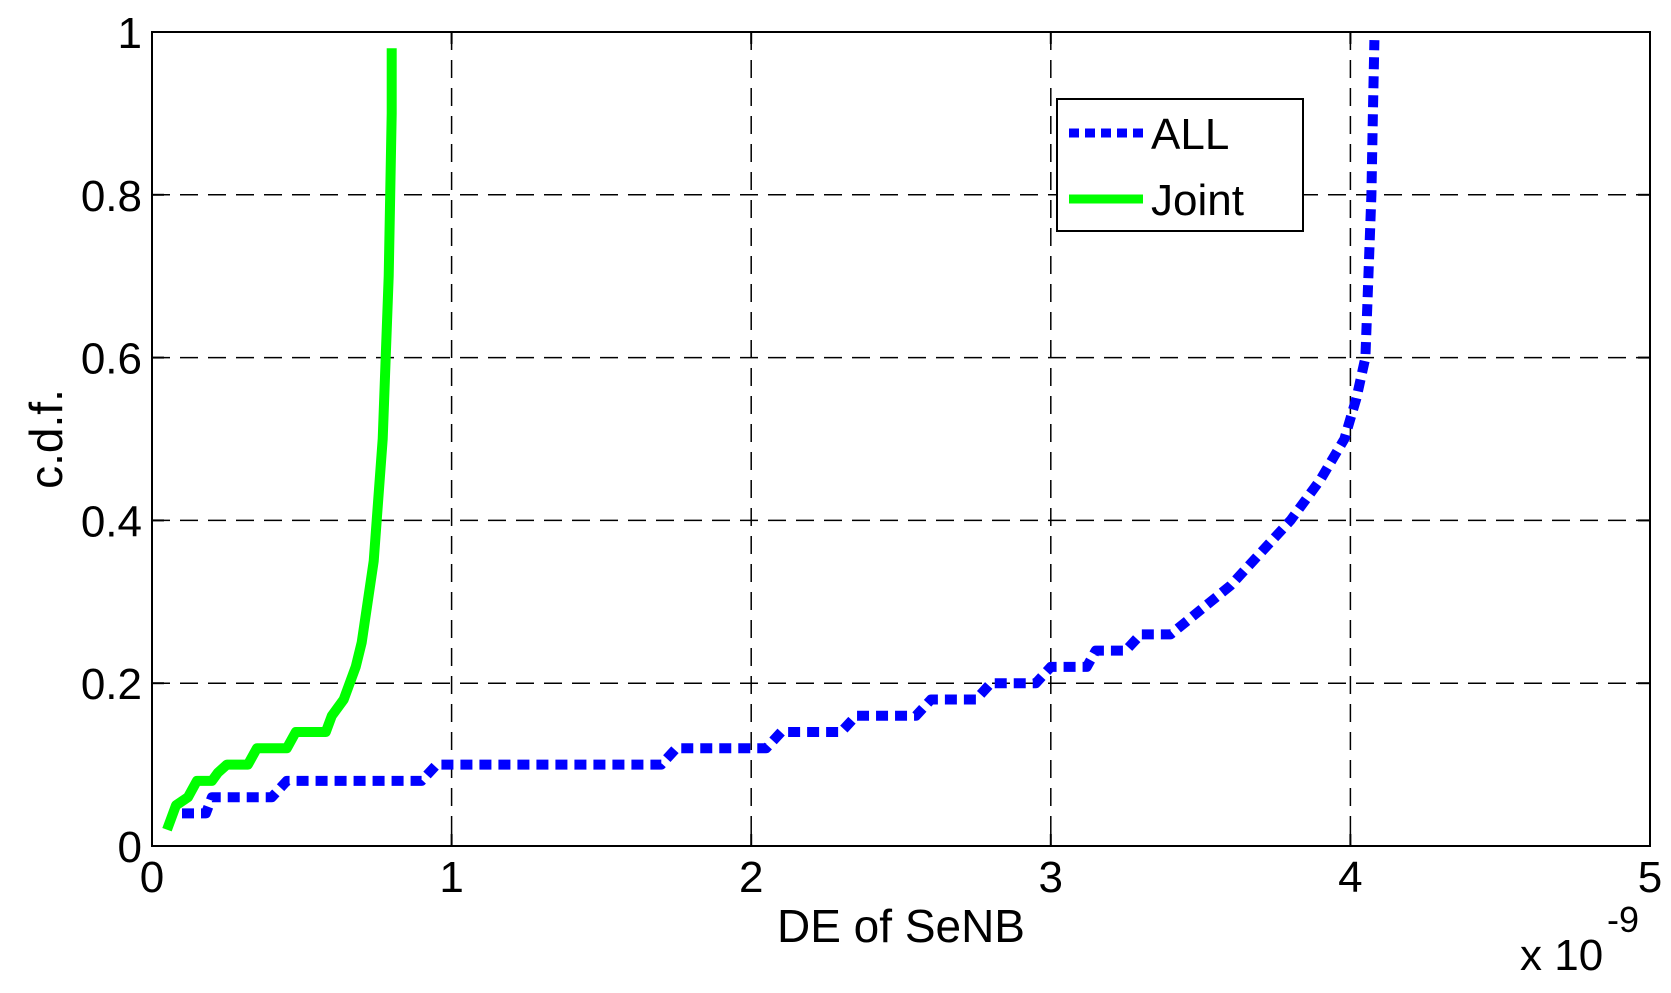  Describe the element at coordinates (46, 439) in the screenshot. I see `y-axis-title: c.d.f.` at that location.